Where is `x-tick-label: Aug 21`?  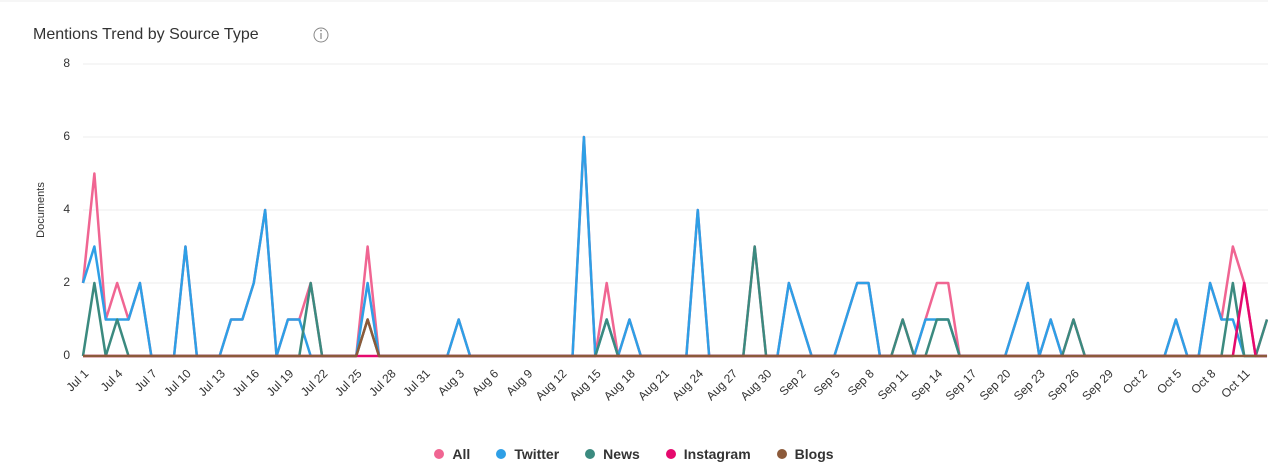 x-tick-label: Aug 21 is located at coordinates (653, 384).